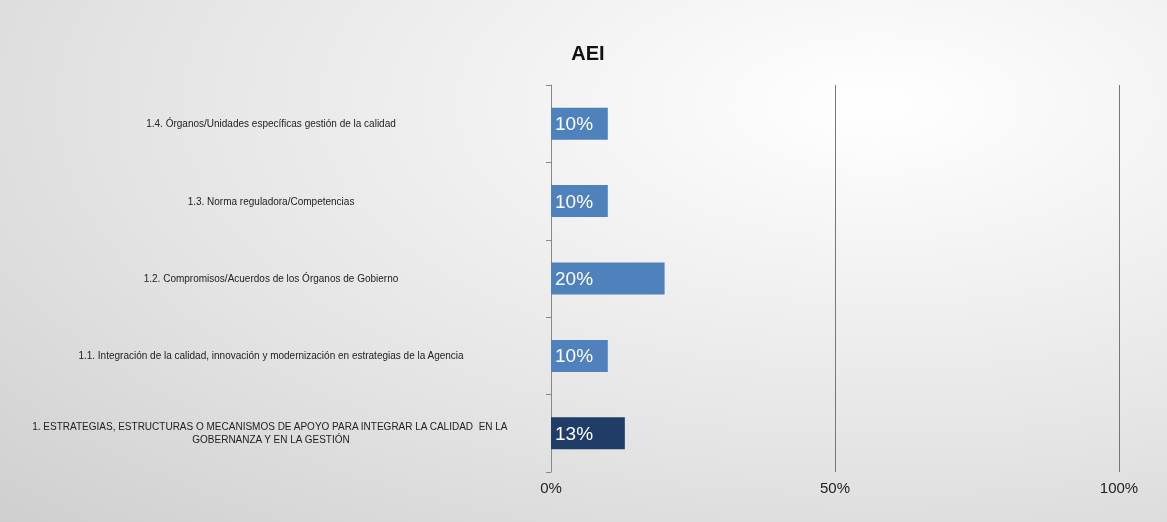 The height and width of the screenshot is (522, 1167). I want to click on data-label: 20%, so click(574, 278).